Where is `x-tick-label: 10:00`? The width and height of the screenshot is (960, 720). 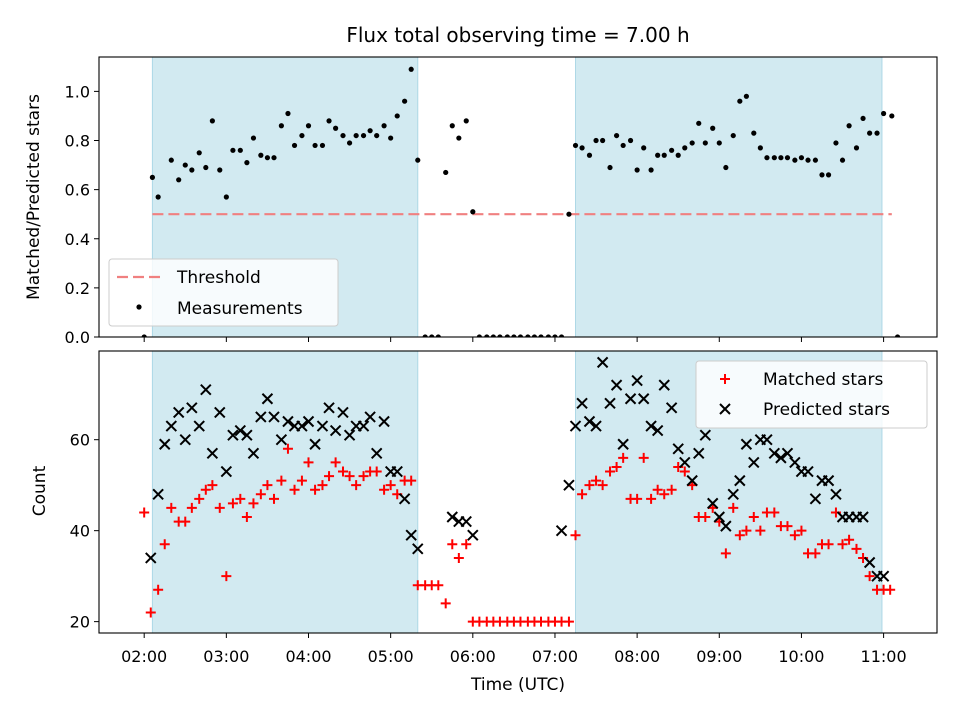
x-tick-label: 10:00 is located at coordinates (801, 656).